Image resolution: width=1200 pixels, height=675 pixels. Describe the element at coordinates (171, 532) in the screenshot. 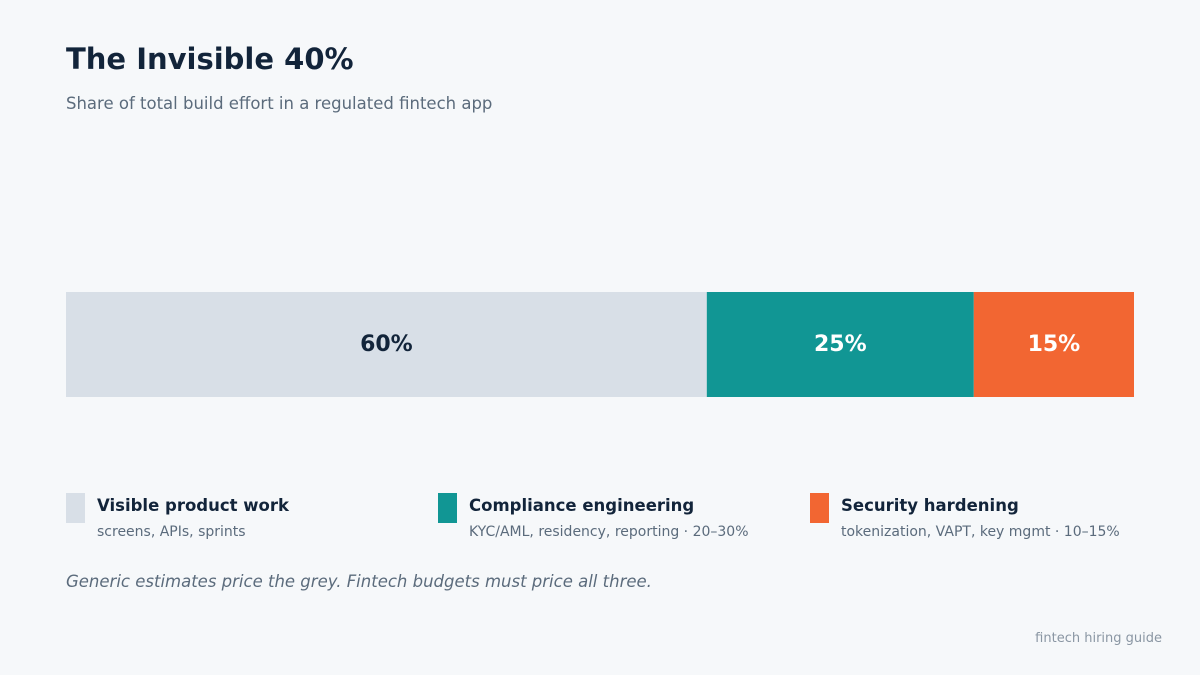

I see `legend-detail: screens, APIs, sprints` at that location.